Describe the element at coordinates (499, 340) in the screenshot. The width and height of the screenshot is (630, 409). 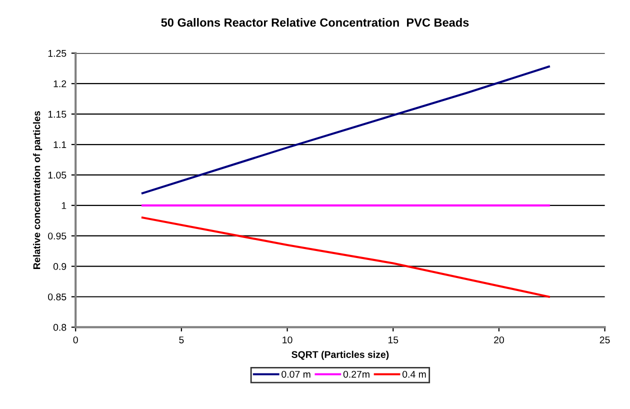
I see `x-tick-label: 20` at that location.